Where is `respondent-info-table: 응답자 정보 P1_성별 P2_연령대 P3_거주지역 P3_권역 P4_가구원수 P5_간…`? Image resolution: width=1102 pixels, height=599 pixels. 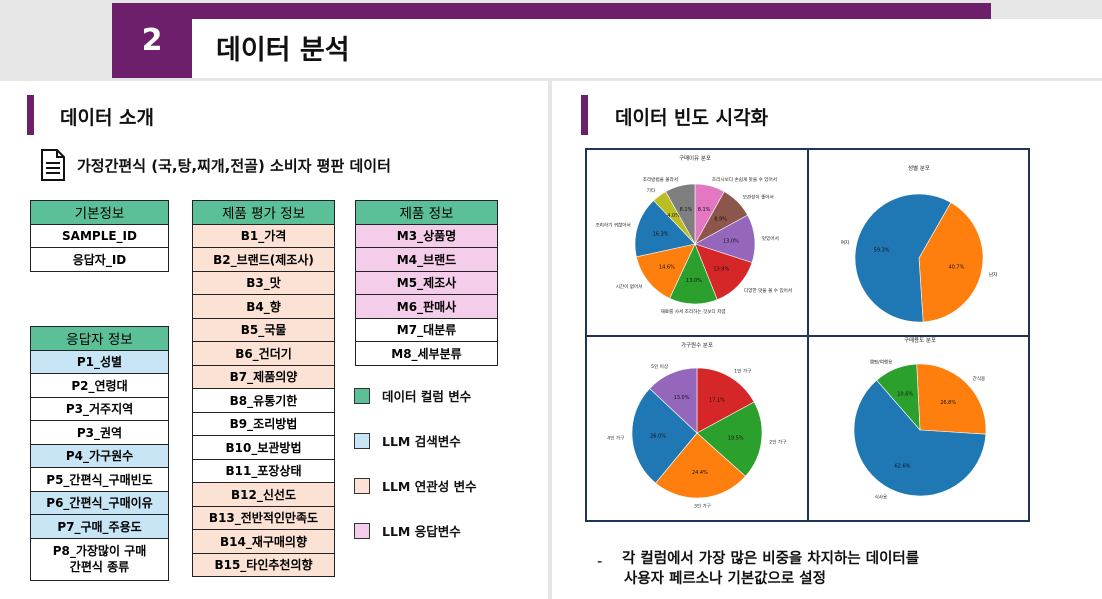
respondent-info-table: 응답자 정보 P1_성별 P2_연령대 P3_거주지역 P3_권역 P4_가구원수 P5_간… is located at coordinates (99, 453).